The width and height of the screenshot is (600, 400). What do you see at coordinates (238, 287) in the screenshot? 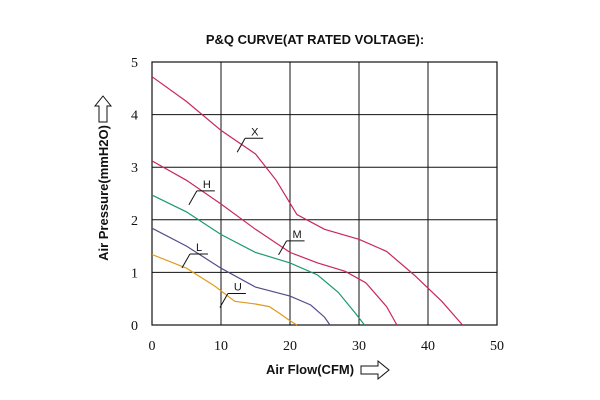
I see `curve-label-u: U` at bounding box center [238, 287].